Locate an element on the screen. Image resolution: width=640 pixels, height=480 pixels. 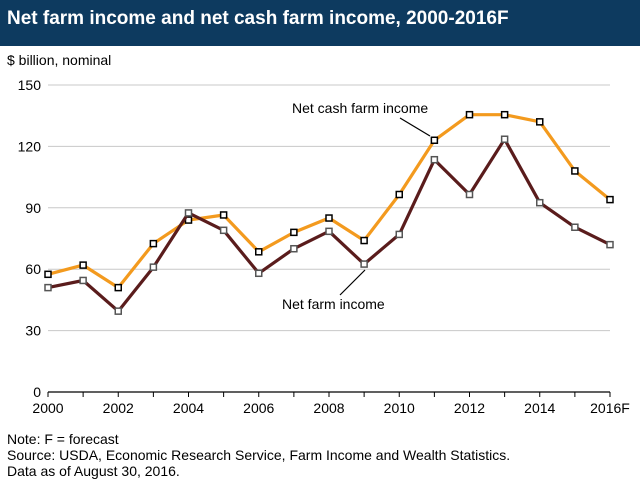
data-point-1-2016 is located at coordinates (610, 244).